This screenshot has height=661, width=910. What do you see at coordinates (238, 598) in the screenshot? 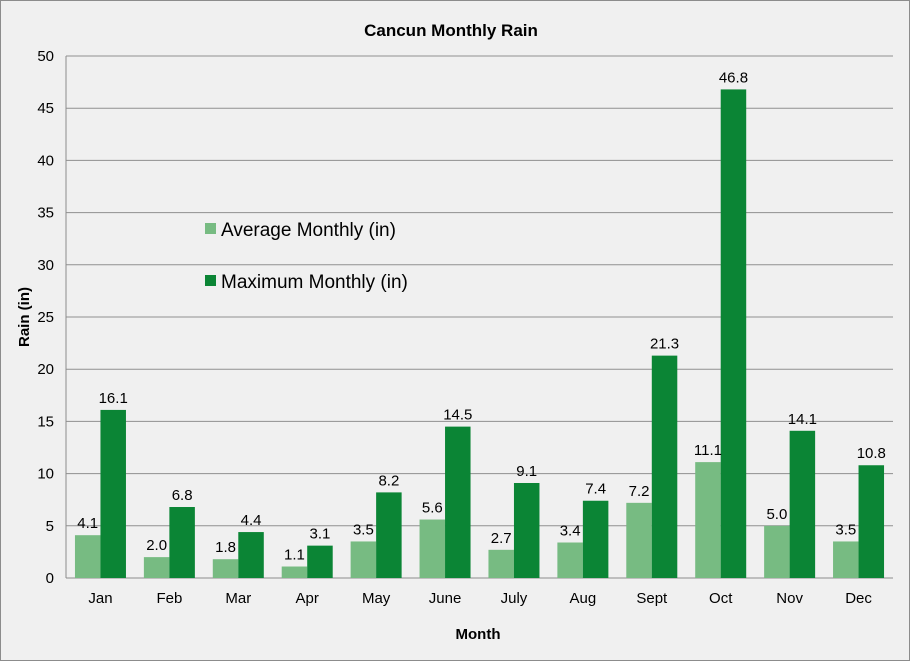
I see `x-tick-label: Mar` at bounding box center [238, 598].